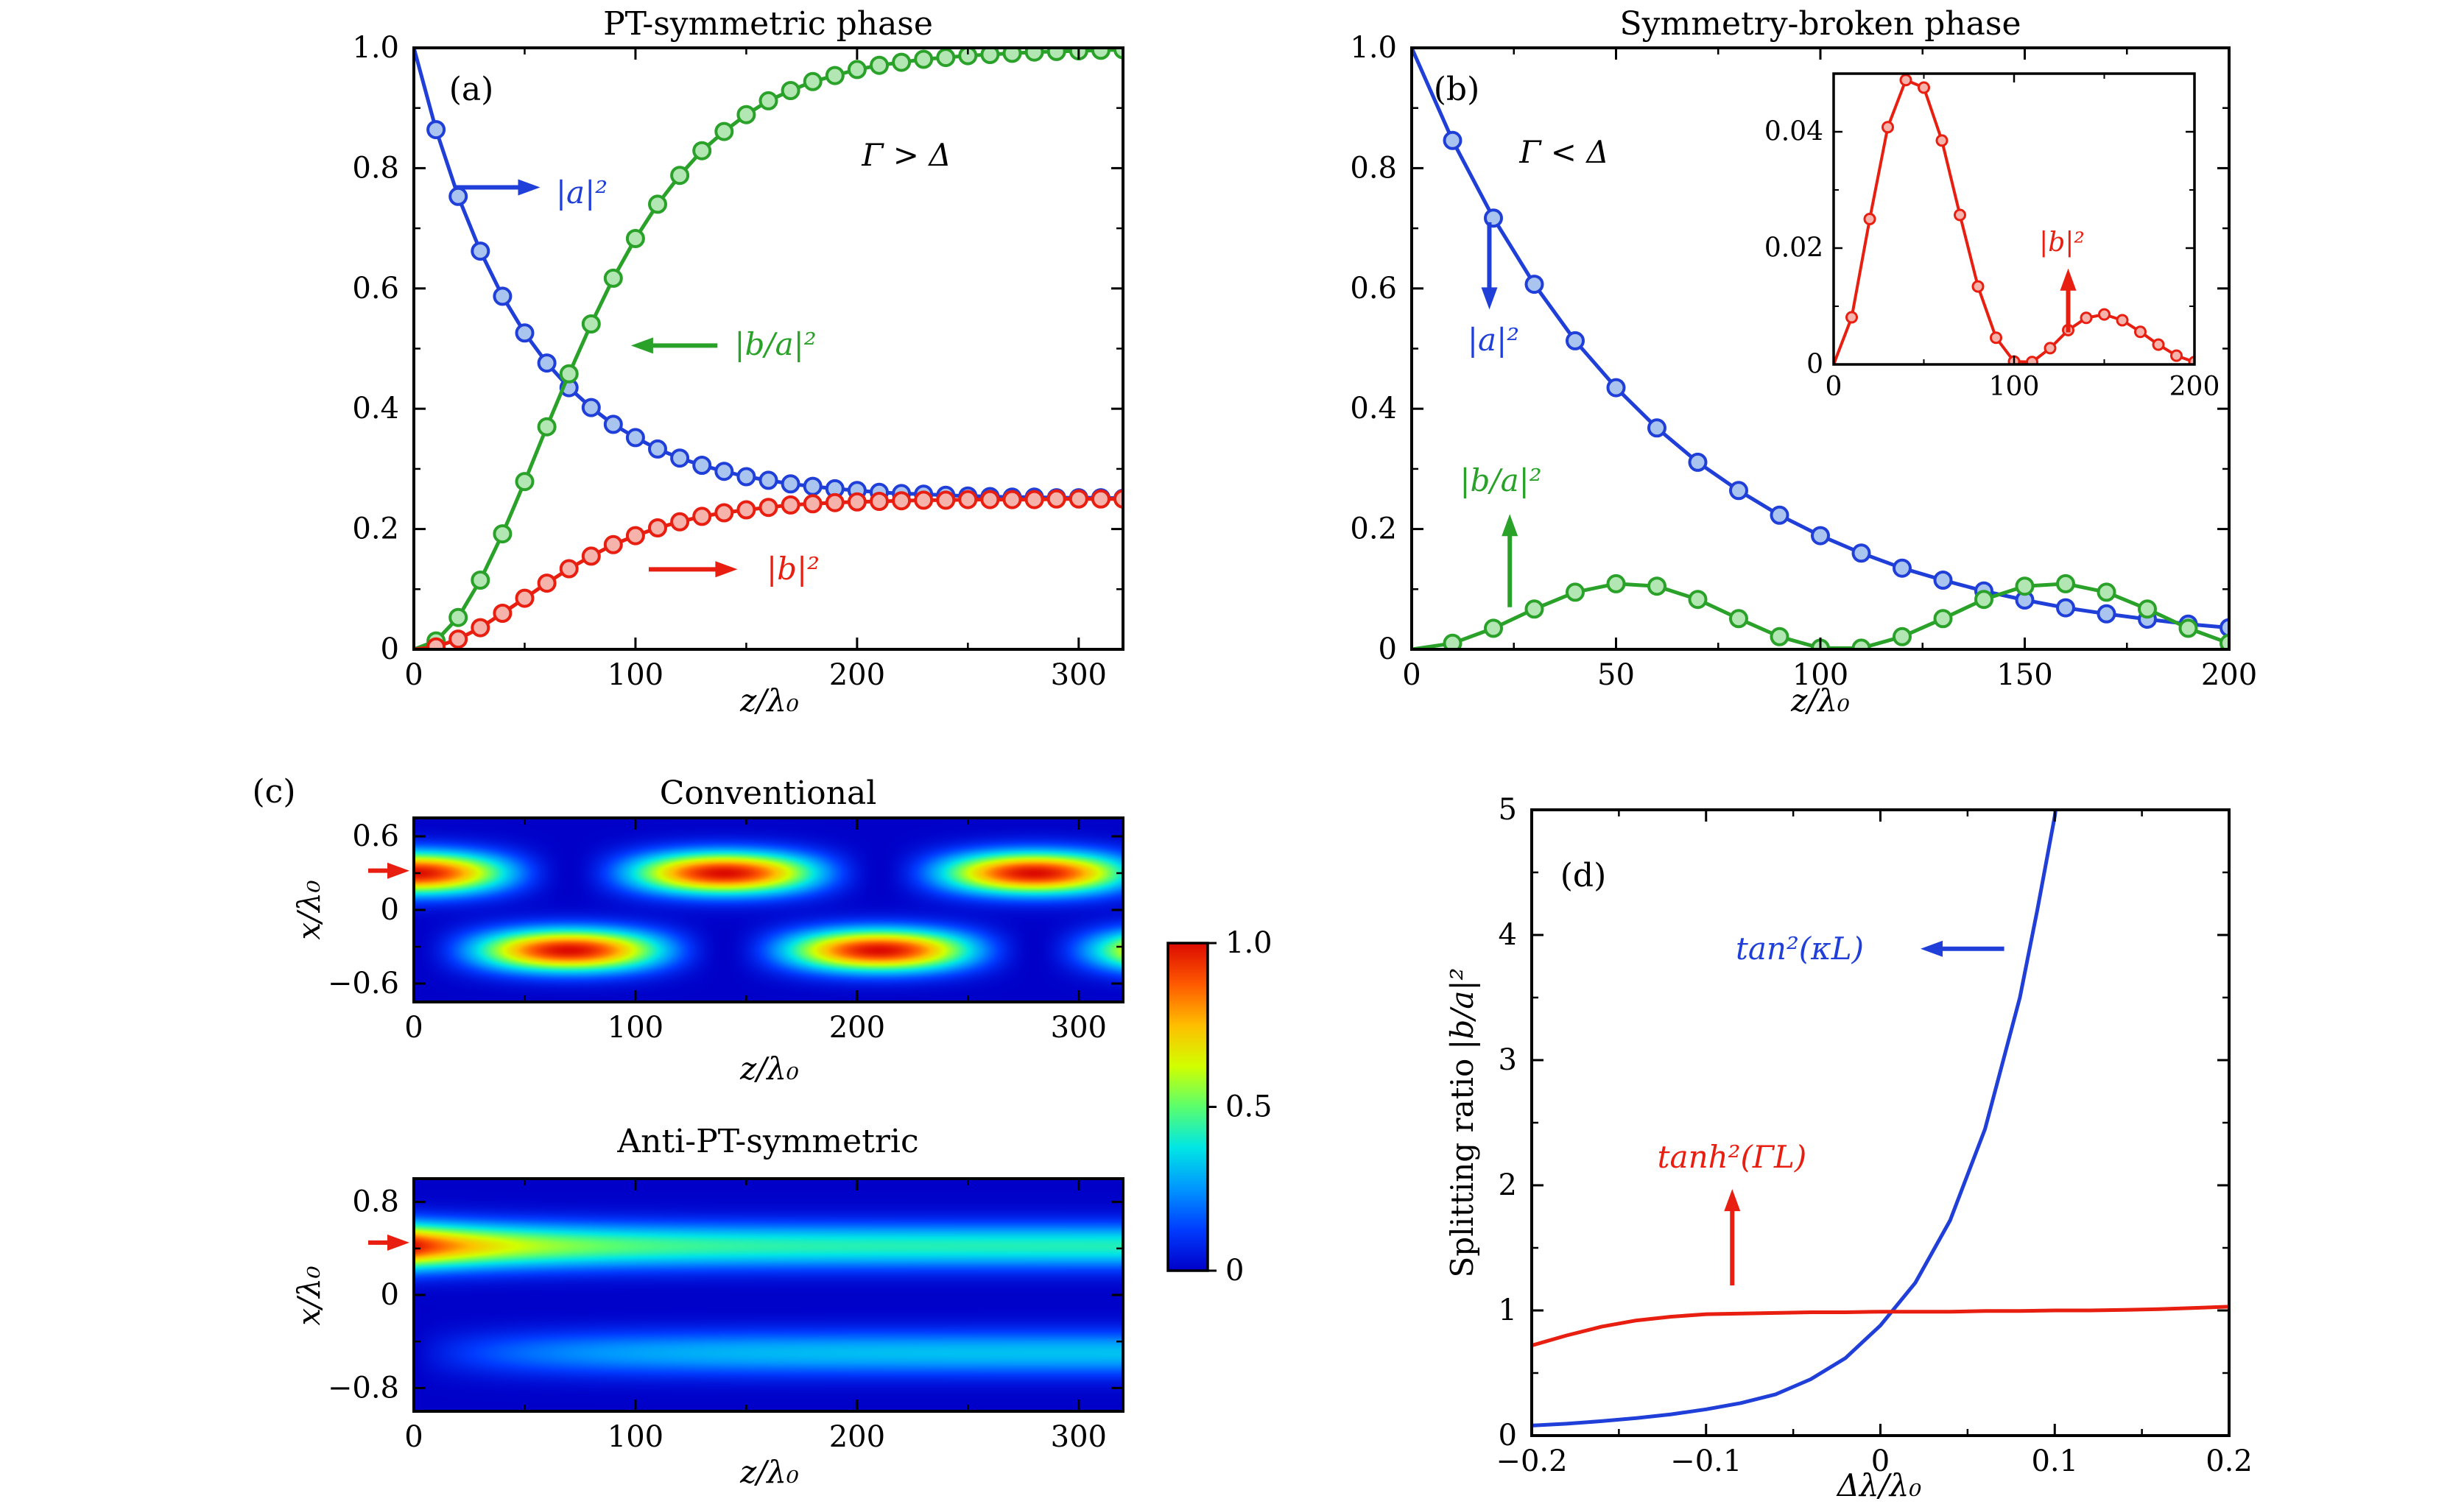  I want to click on series-layer, so click(1880, 1118).